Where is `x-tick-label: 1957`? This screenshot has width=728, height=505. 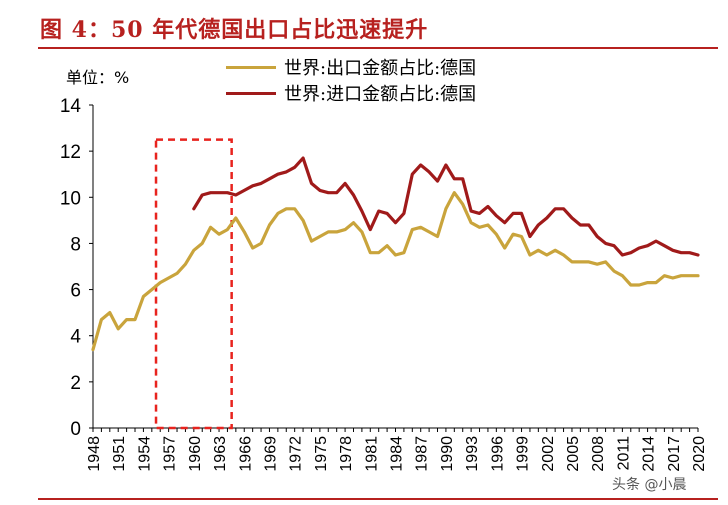
x-tick-label: 1957 is located at coordinates (170, 454).